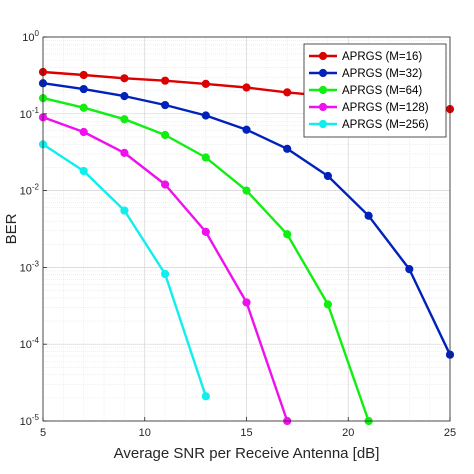  I want to click on legend-label: APRGS (M=16), so click(382, 57).